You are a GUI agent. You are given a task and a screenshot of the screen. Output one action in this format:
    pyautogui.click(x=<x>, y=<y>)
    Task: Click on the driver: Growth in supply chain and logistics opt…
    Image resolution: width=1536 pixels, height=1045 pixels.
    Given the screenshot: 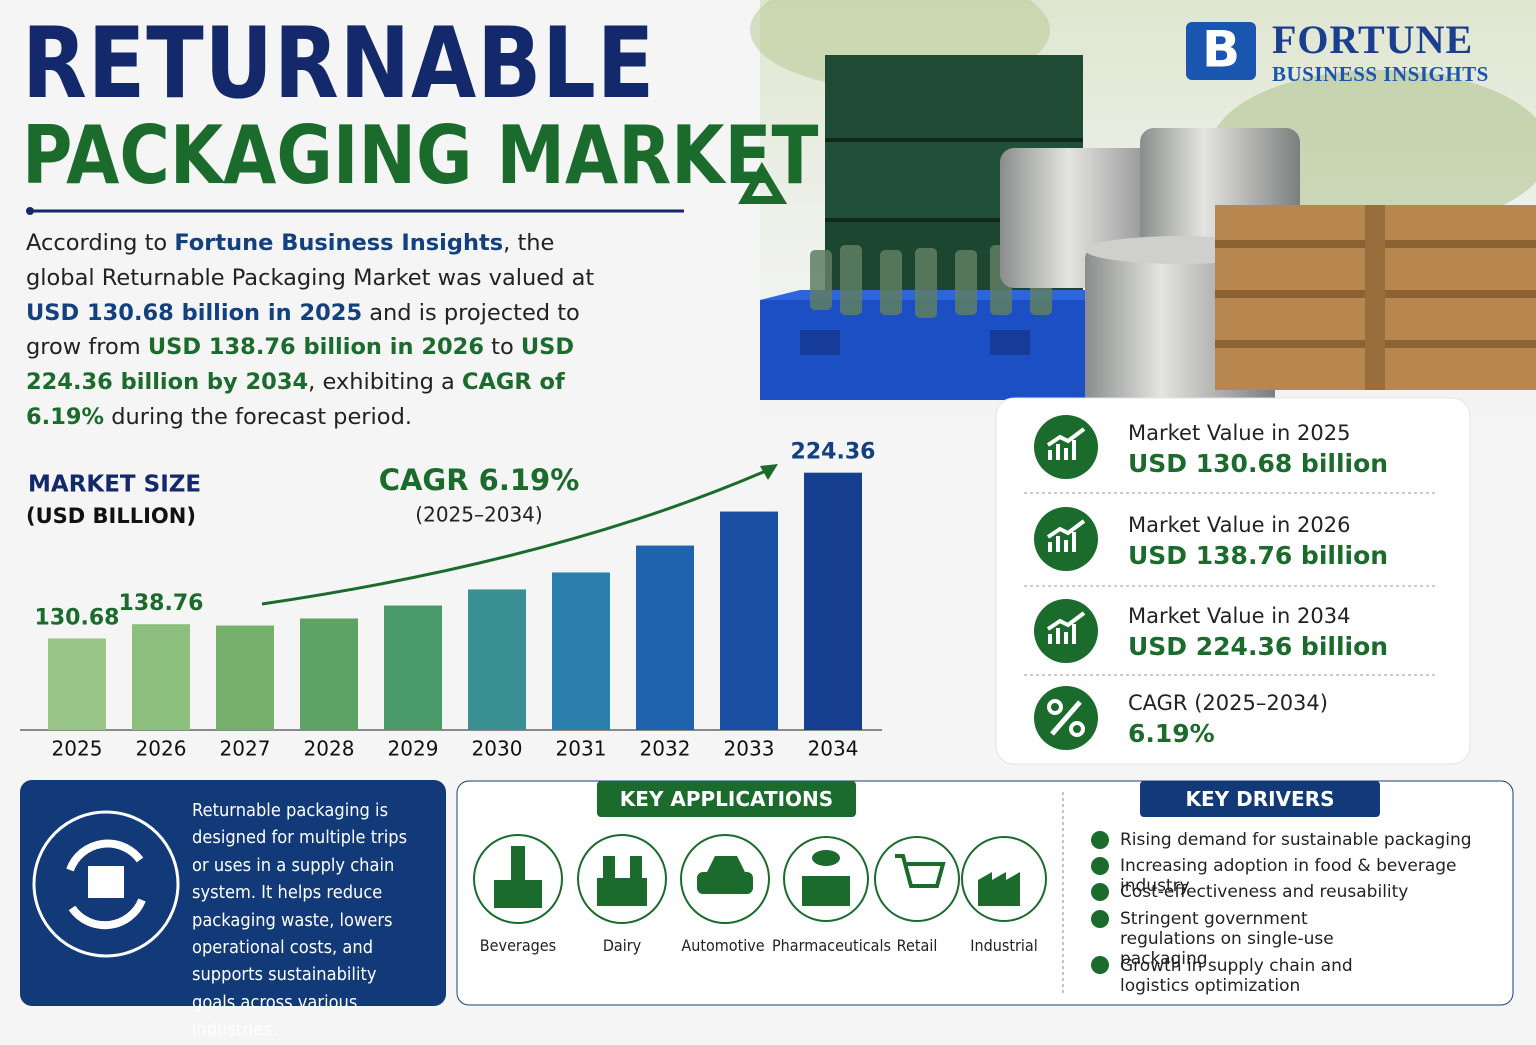 What is the action you would take?
    pyautogui.click(x=1236, y=976)
    